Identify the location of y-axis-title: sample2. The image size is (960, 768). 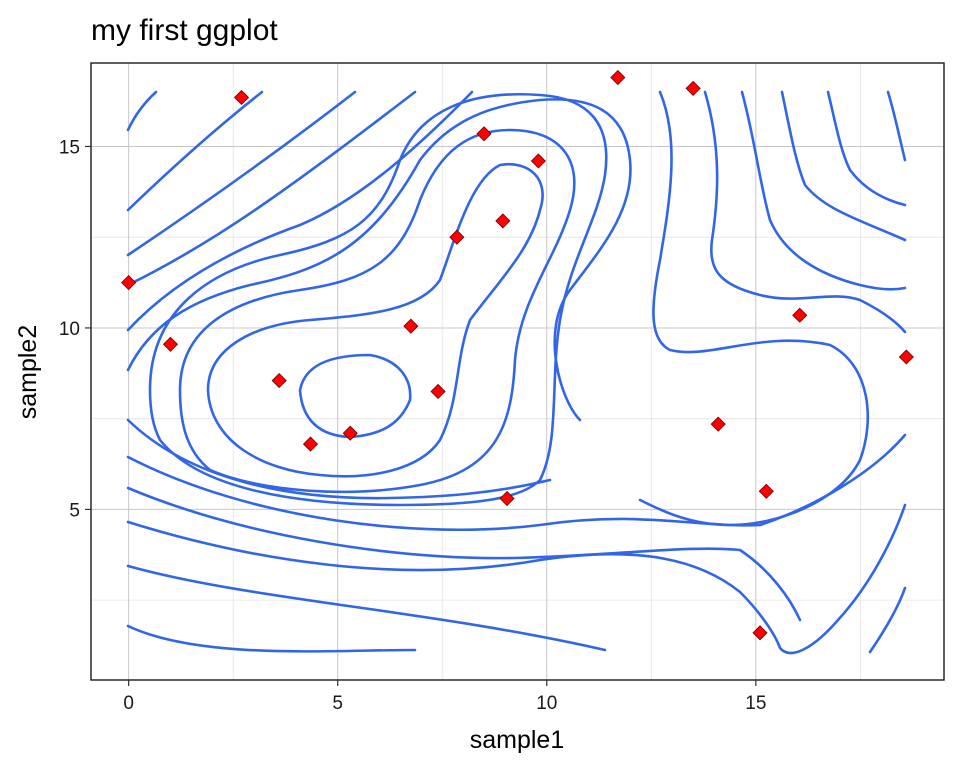
(28, 372).